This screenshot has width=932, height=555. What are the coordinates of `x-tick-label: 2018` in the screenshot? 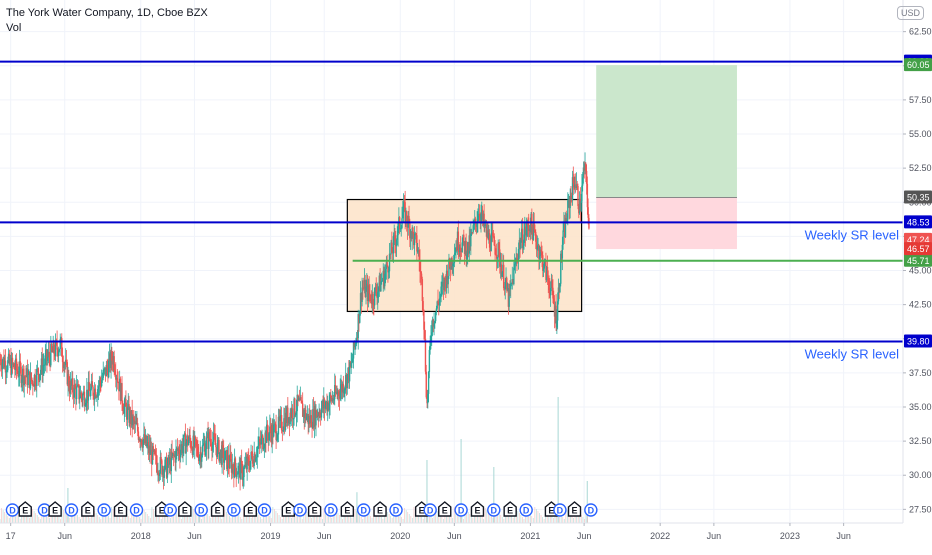 It's located at (141, 536).